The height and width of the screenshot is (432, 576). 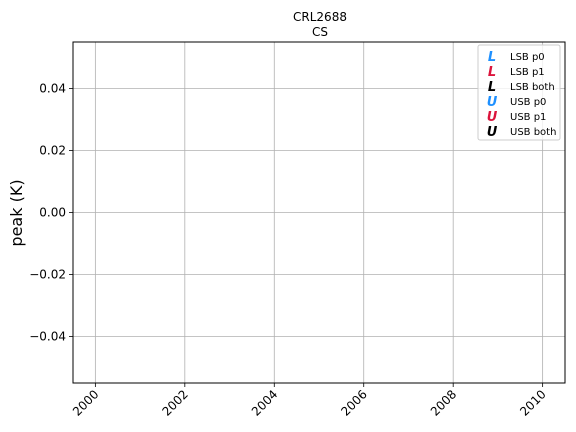 I want to click on legend-label: USB p1, so click(x=528, y=117).